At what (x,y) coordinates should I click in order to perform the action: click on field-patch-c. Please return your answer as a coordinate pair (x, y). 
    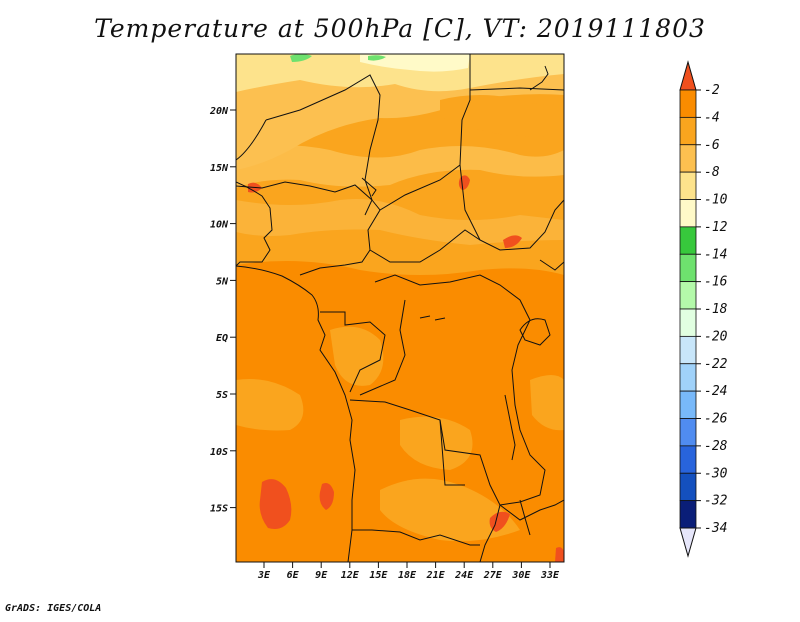
    Looking at the image, I should click on (450, 510).